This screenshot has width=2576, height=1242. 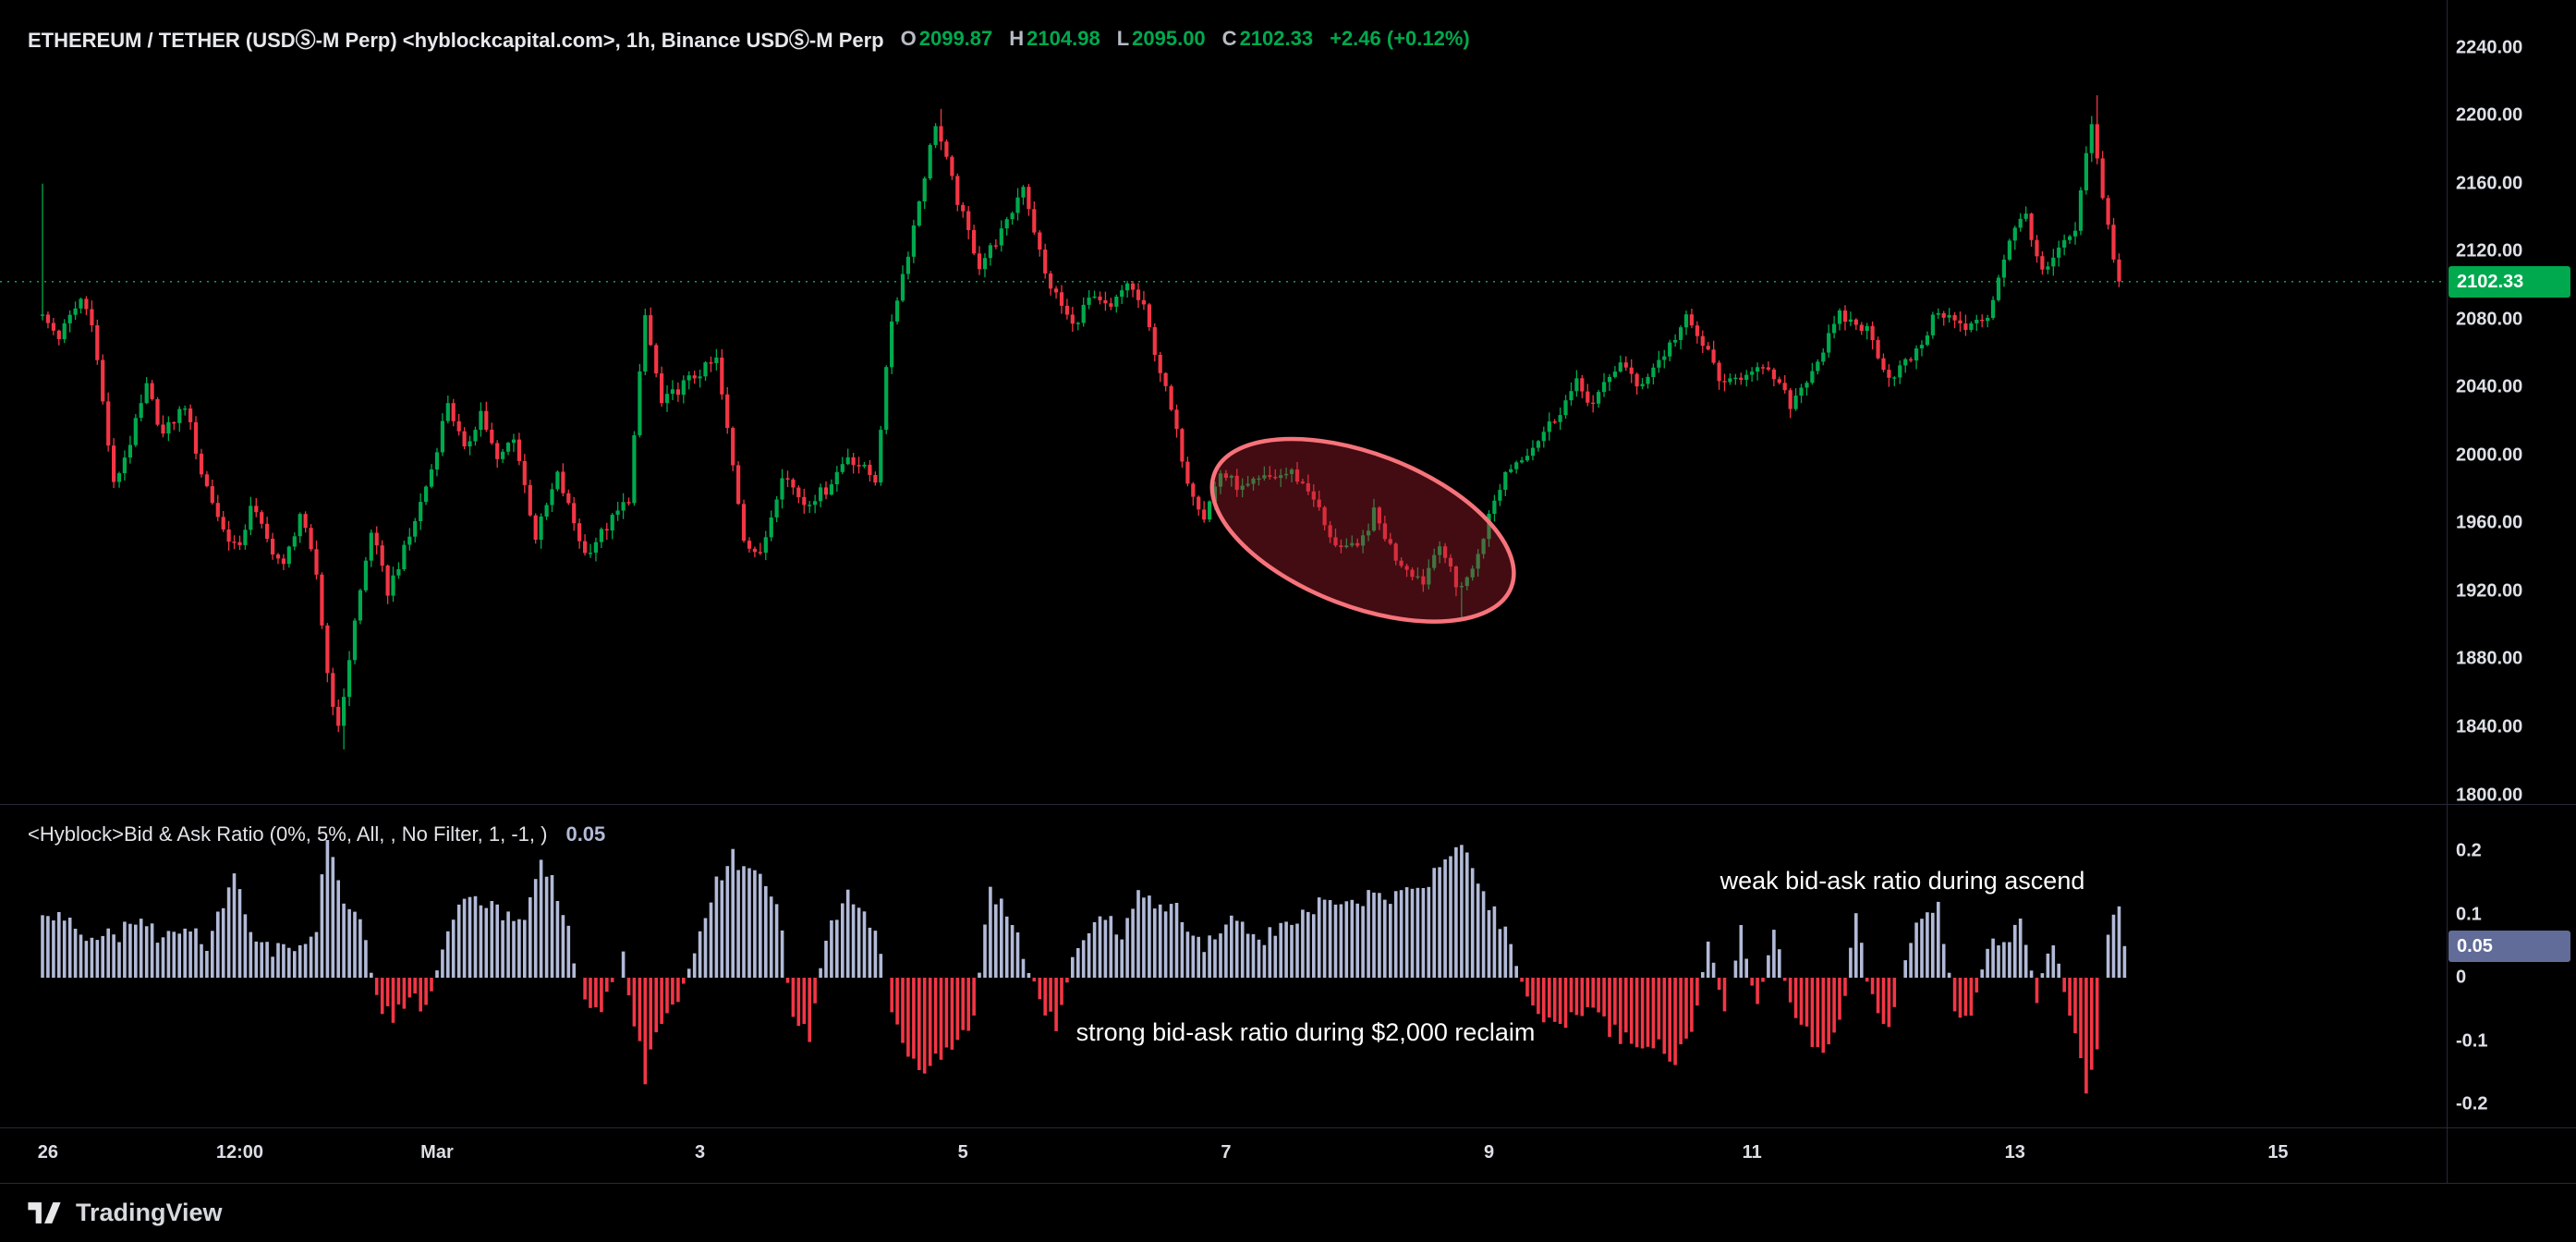 What do you see at coordinates (44, 1212) in the screenshot?
I see `tradingview-logo-icon` at bounding box center [44, 1212].